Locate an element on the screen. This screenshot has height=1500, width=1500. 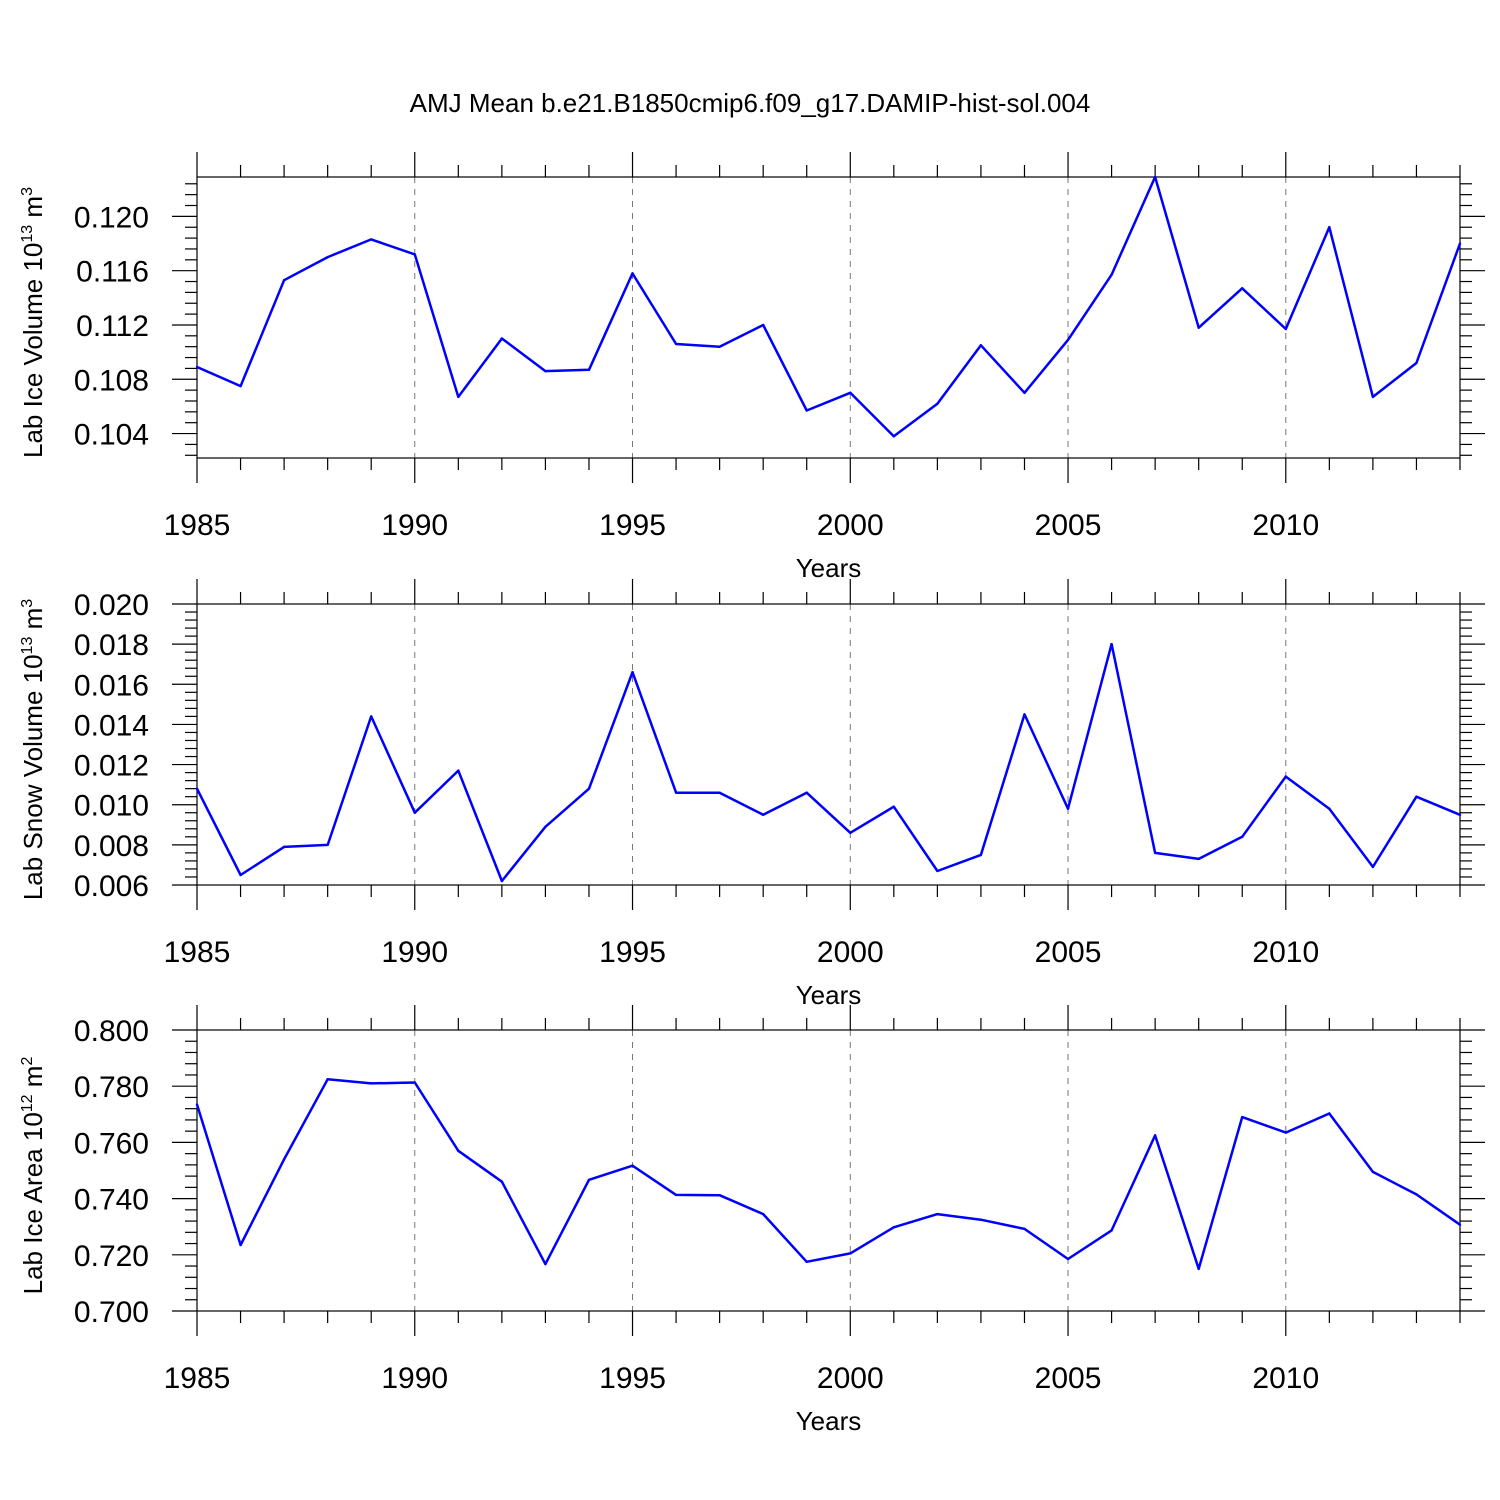
y-tick-label: 0.120 is located at coordinates (111, 217).